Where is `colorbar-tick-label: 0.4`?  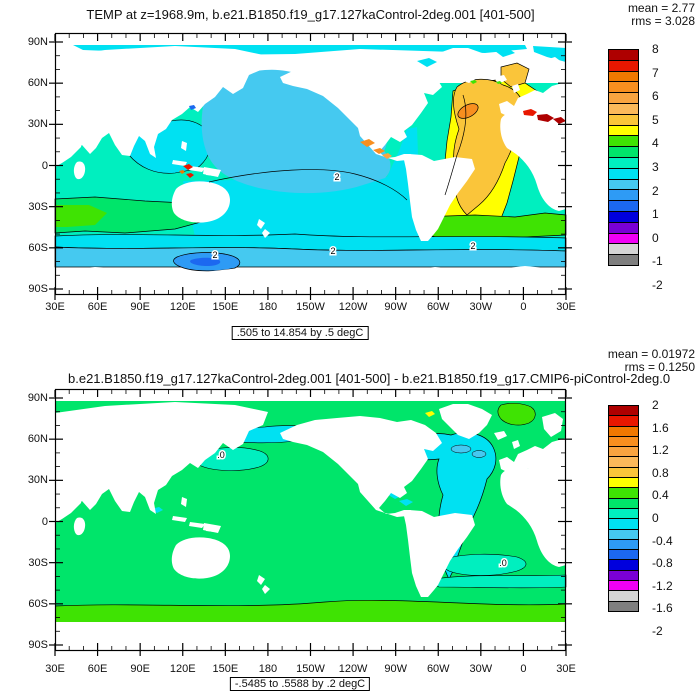
colorbar-tick-label: 0.4 is located at coordinates (660, 495).